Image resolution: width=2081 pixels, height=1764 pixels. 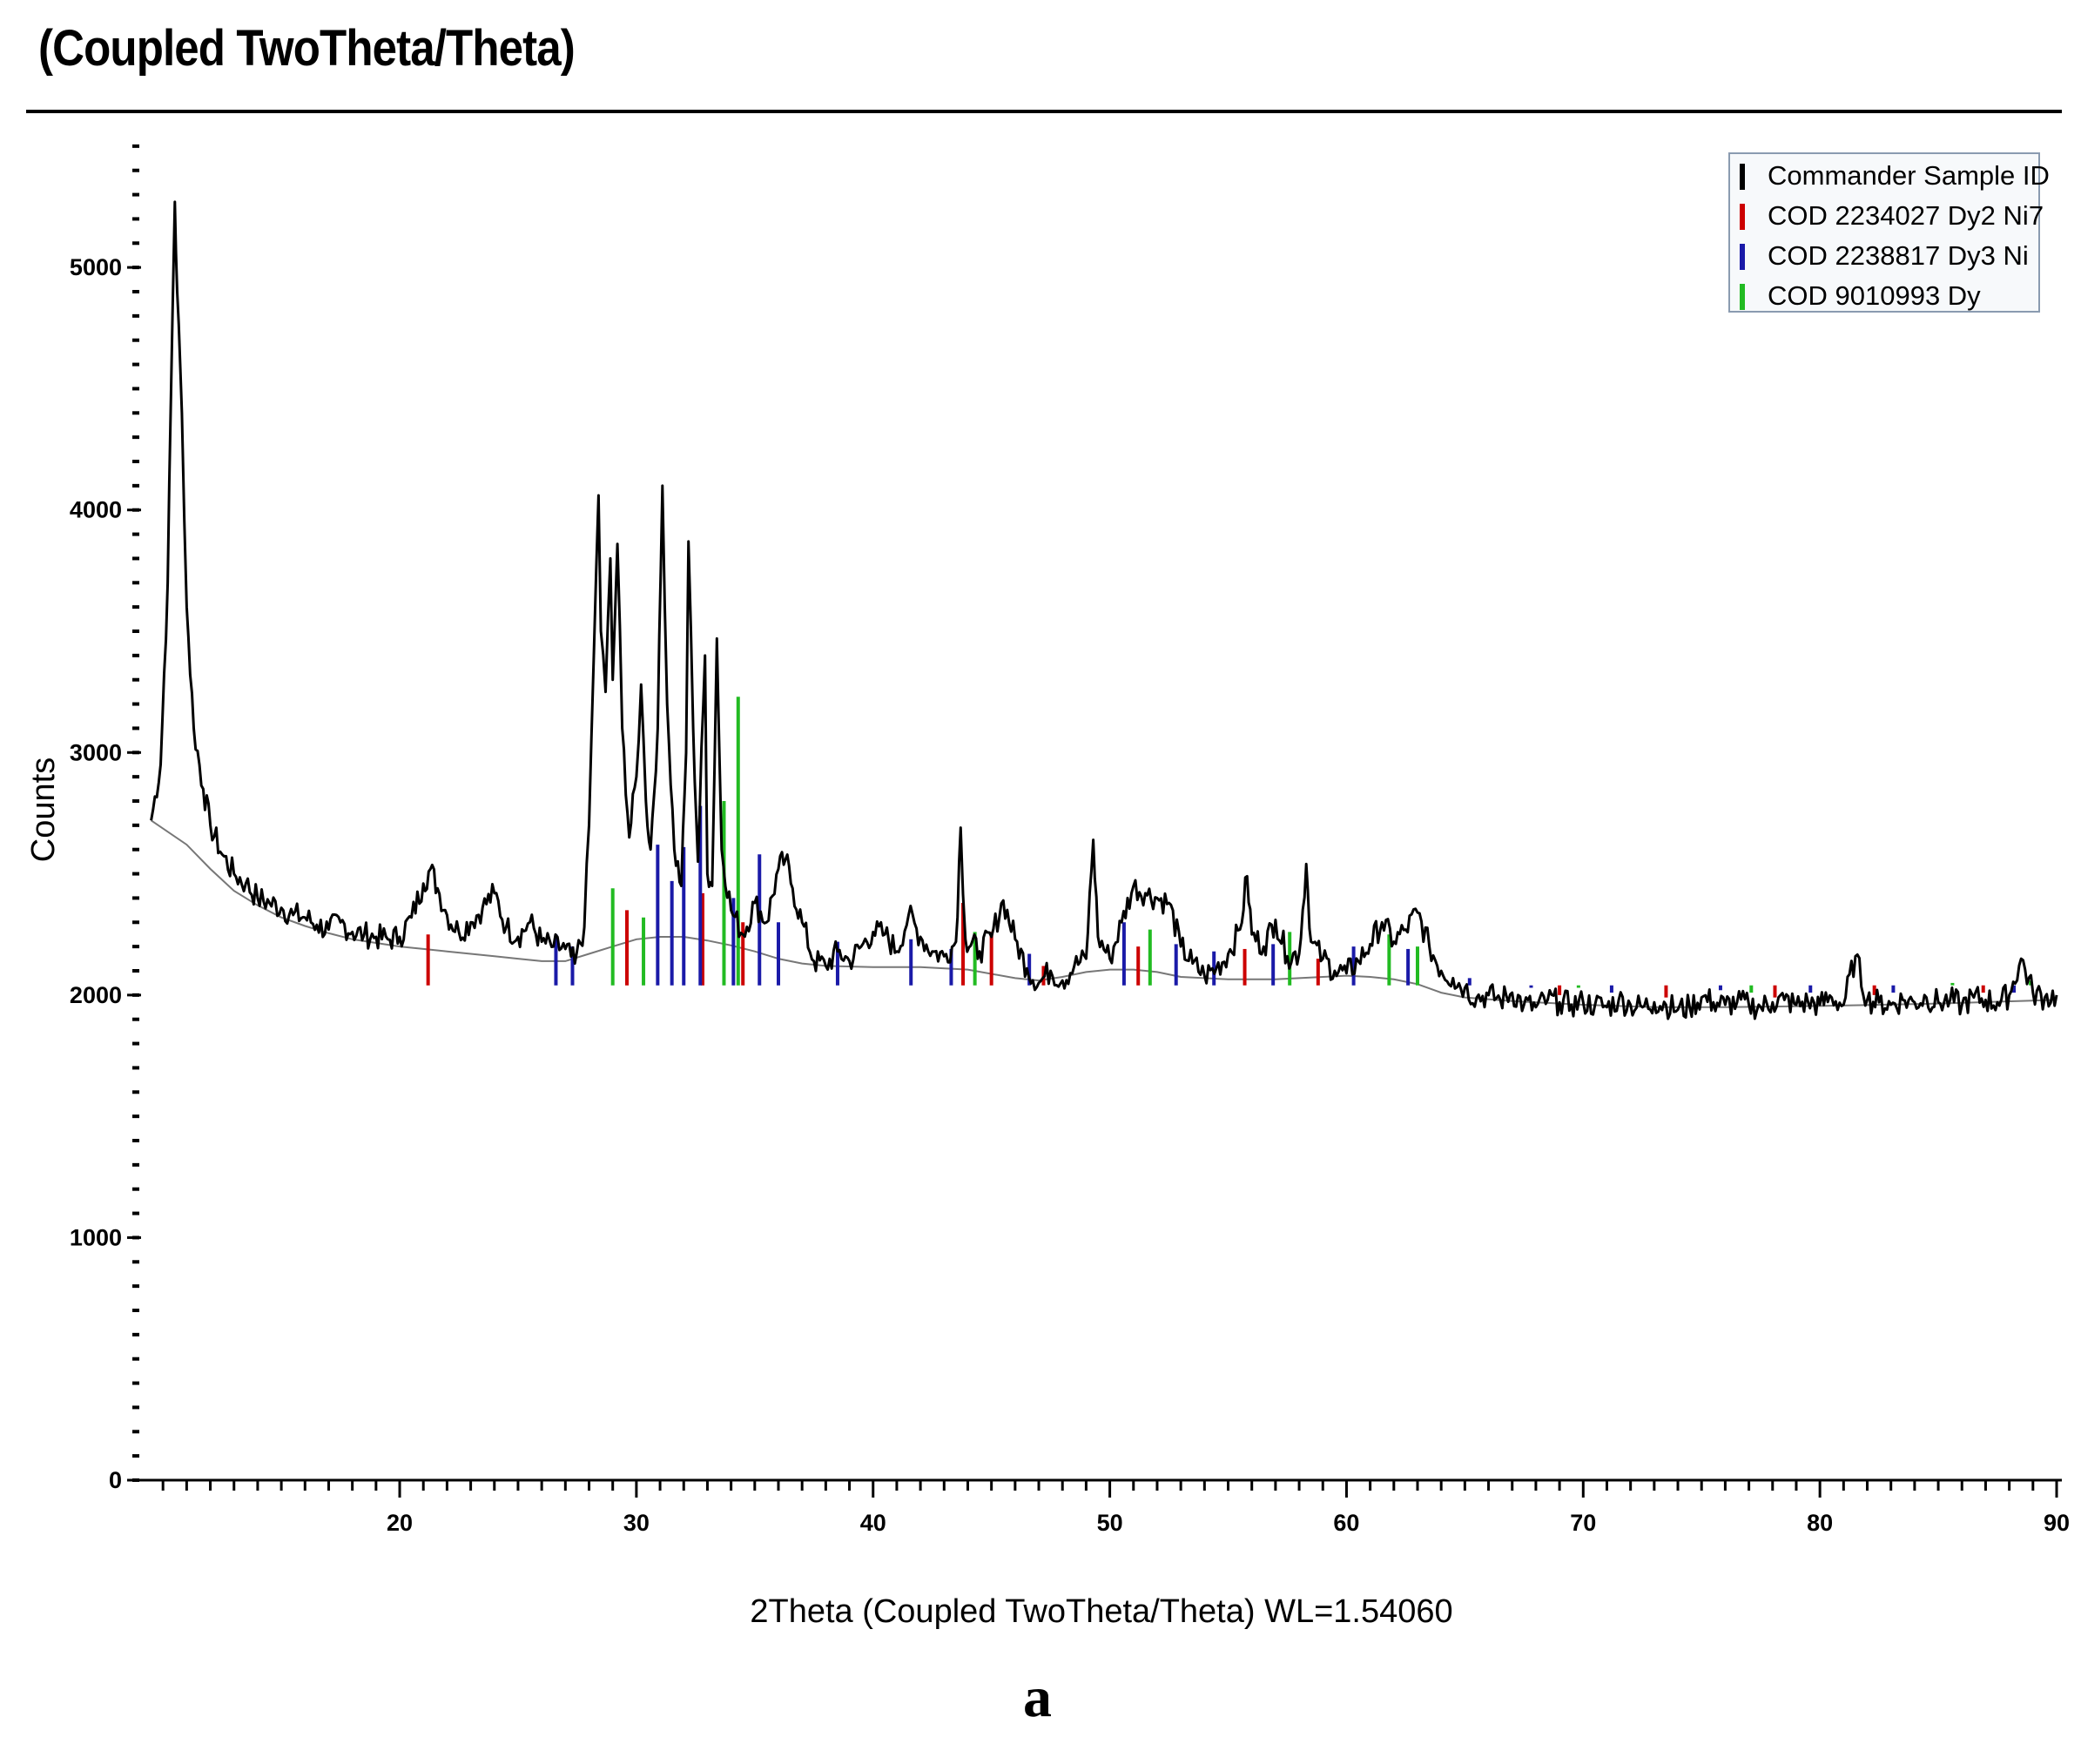 What do you see at coordinates (115, 1480) in the screenshot?
I see `y-tick-label: 0` at bounding box center [115, 1480].